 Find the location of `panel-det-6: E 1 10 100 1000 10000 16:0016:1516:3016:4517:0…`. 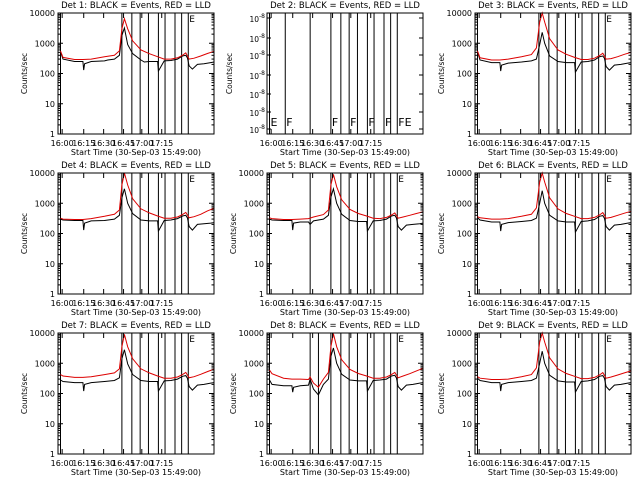

panel-det-6: E 1 10 100 1000 10000 16:0016:1516:3016:4517:0… is located at coordinates (534, 239).